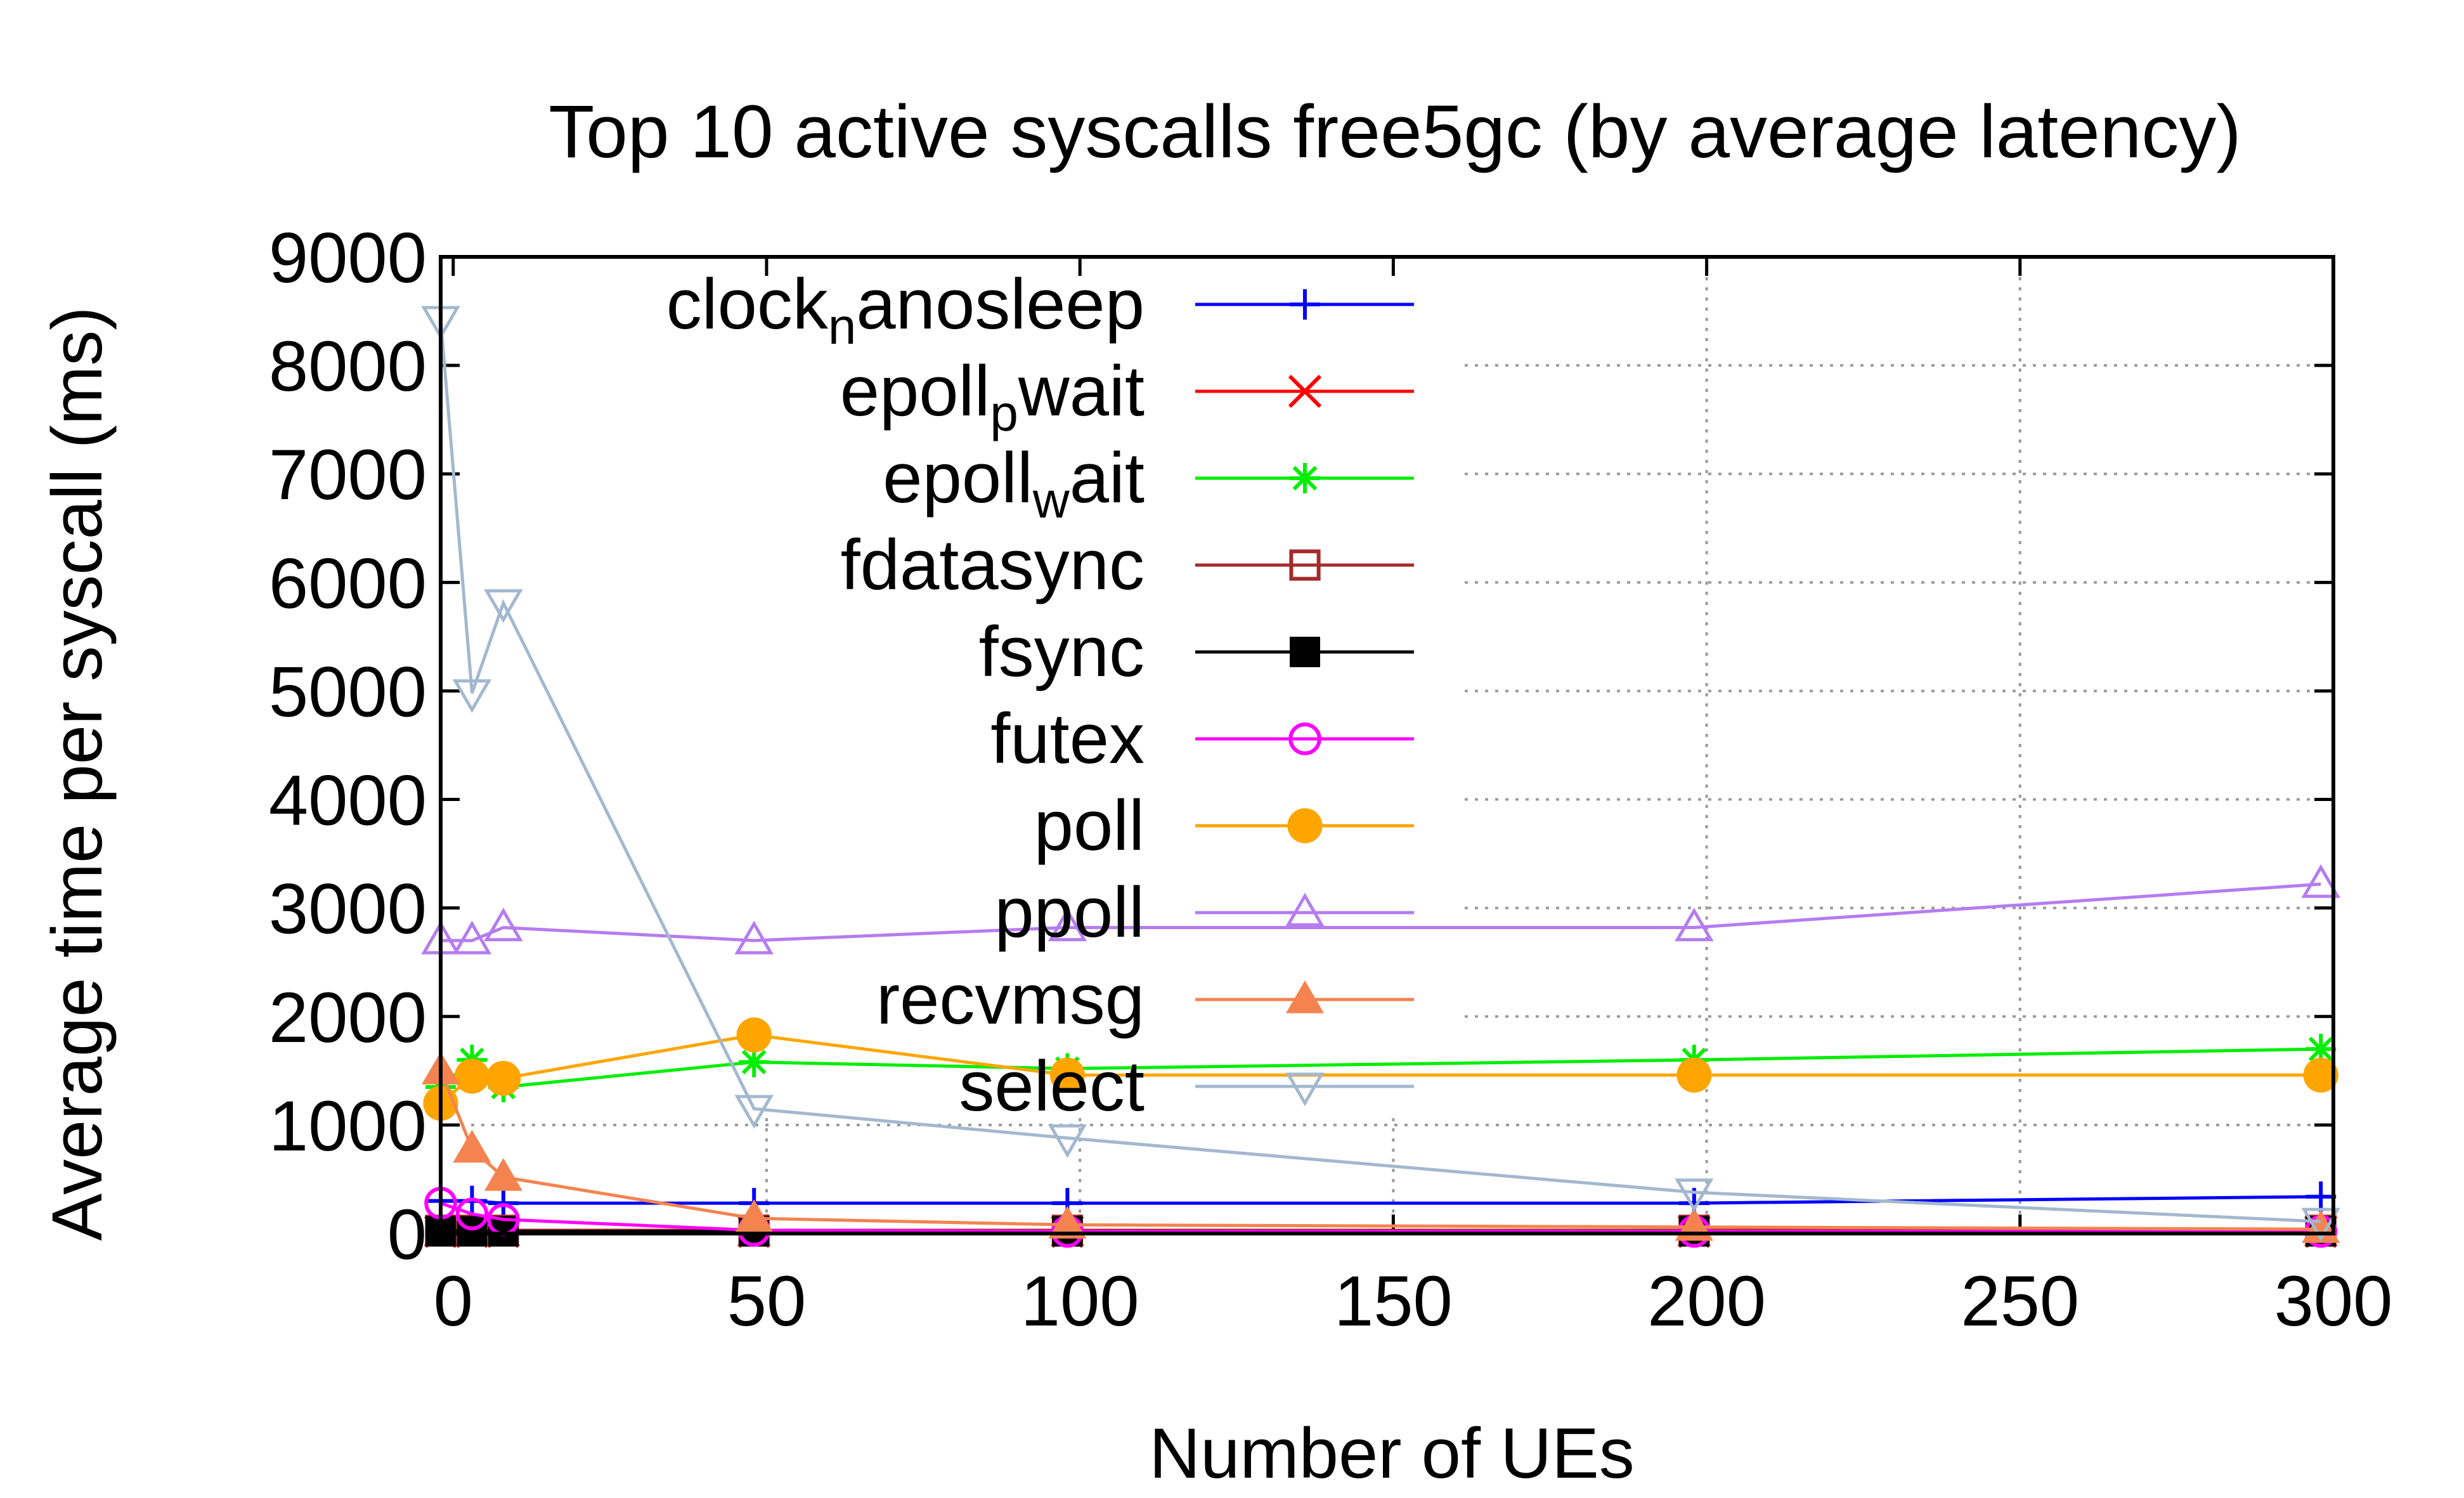 This screenshot has width=2464, height=1498. Describe the element at coordinates (348, 800) in the screenshot. I see `y-tick-label: 4000` at that location.